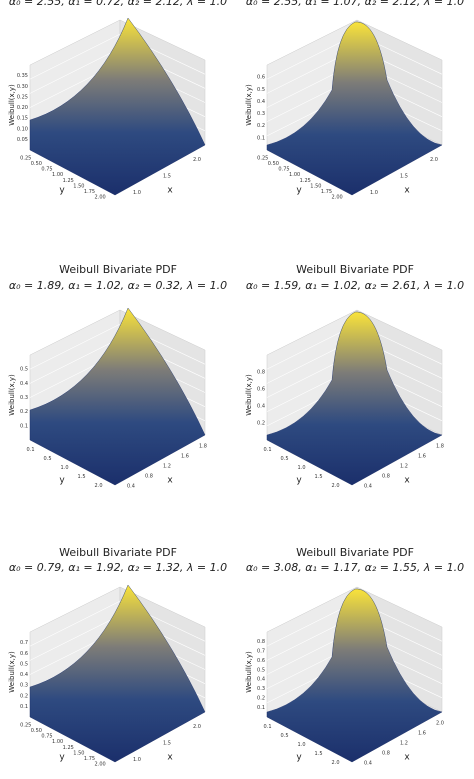 The image size is (474, 779). Describe the element at coordinates (89, 192) in the screenshot. I see `y-tick-label: 1.75` at that location.